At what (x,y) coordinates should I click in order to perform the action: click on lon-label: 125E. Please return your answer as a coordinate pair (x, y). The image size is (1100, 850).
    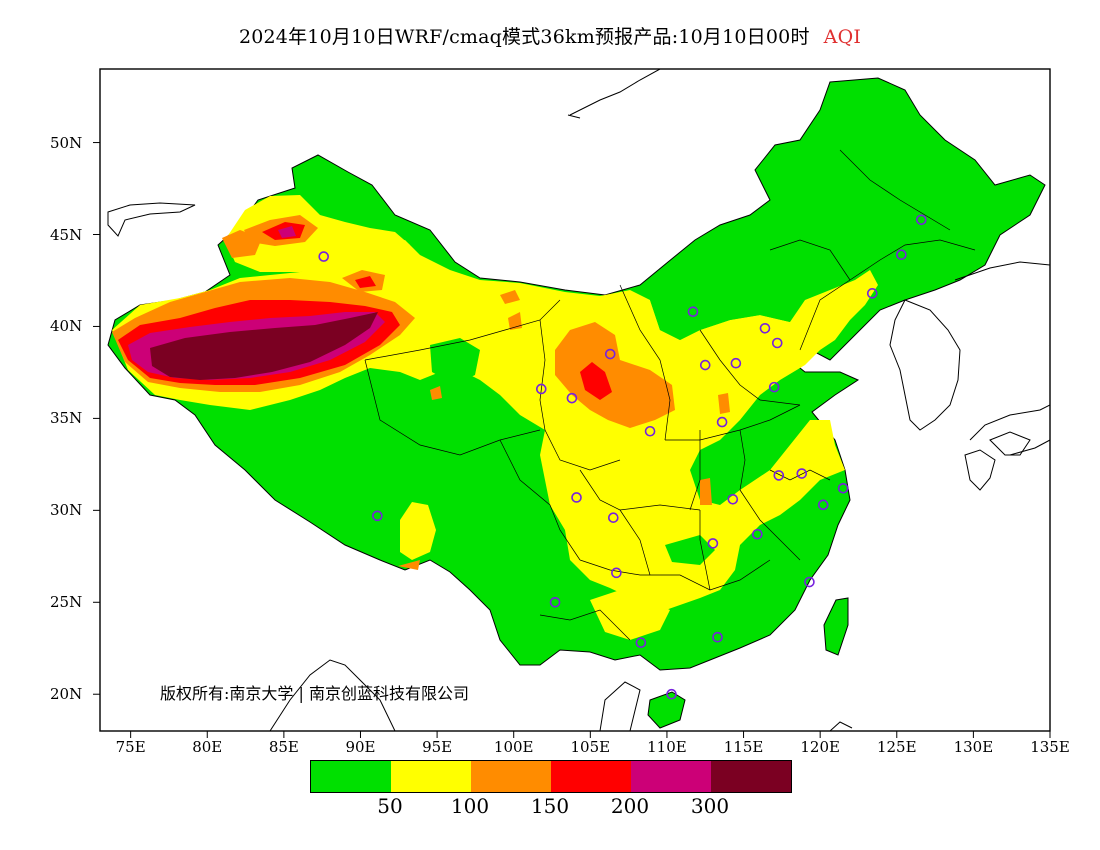
    Looking at the image, I should click on (896, 747).